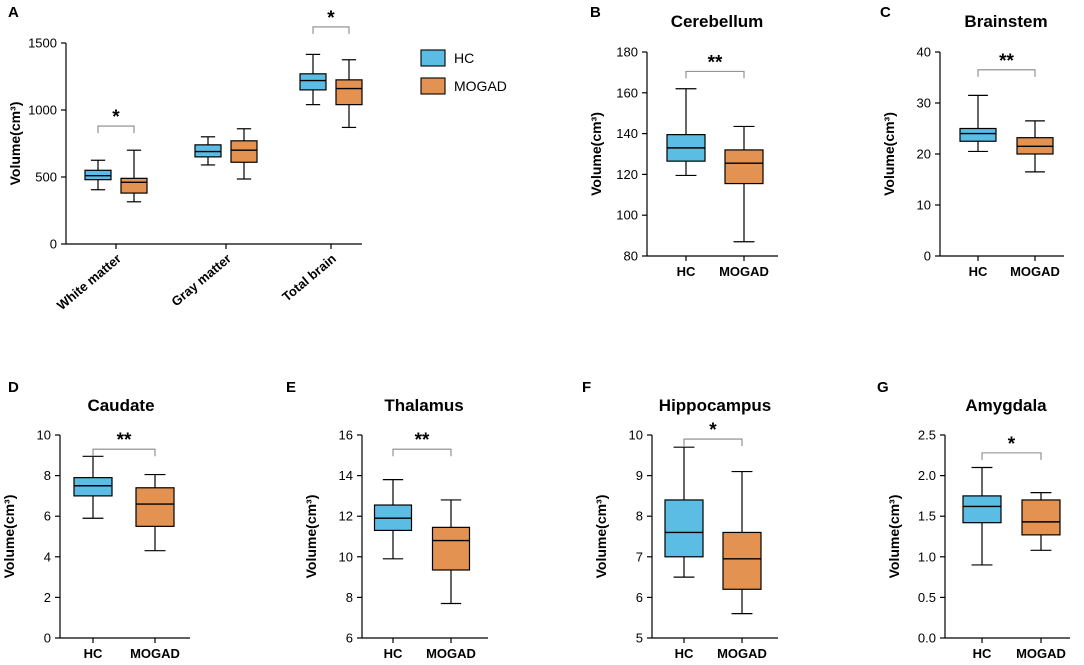 The image size is (1084, 665). What do you see at coordinates (47, 597) in the screenshot?
I see `y-tick-label: 2` at bounding box center [47, 597].